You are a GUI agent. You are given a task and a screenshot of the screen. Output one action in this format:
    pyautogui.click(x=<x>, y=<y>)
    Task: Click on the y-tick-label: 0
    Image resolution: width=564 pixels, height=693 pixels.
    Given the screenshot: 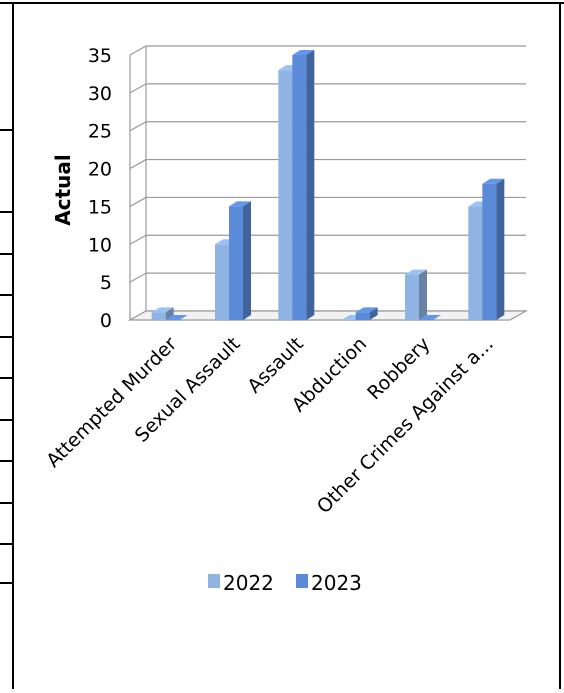 What is the action you would take?
    pyautogui.click(x=106, y=321)
    